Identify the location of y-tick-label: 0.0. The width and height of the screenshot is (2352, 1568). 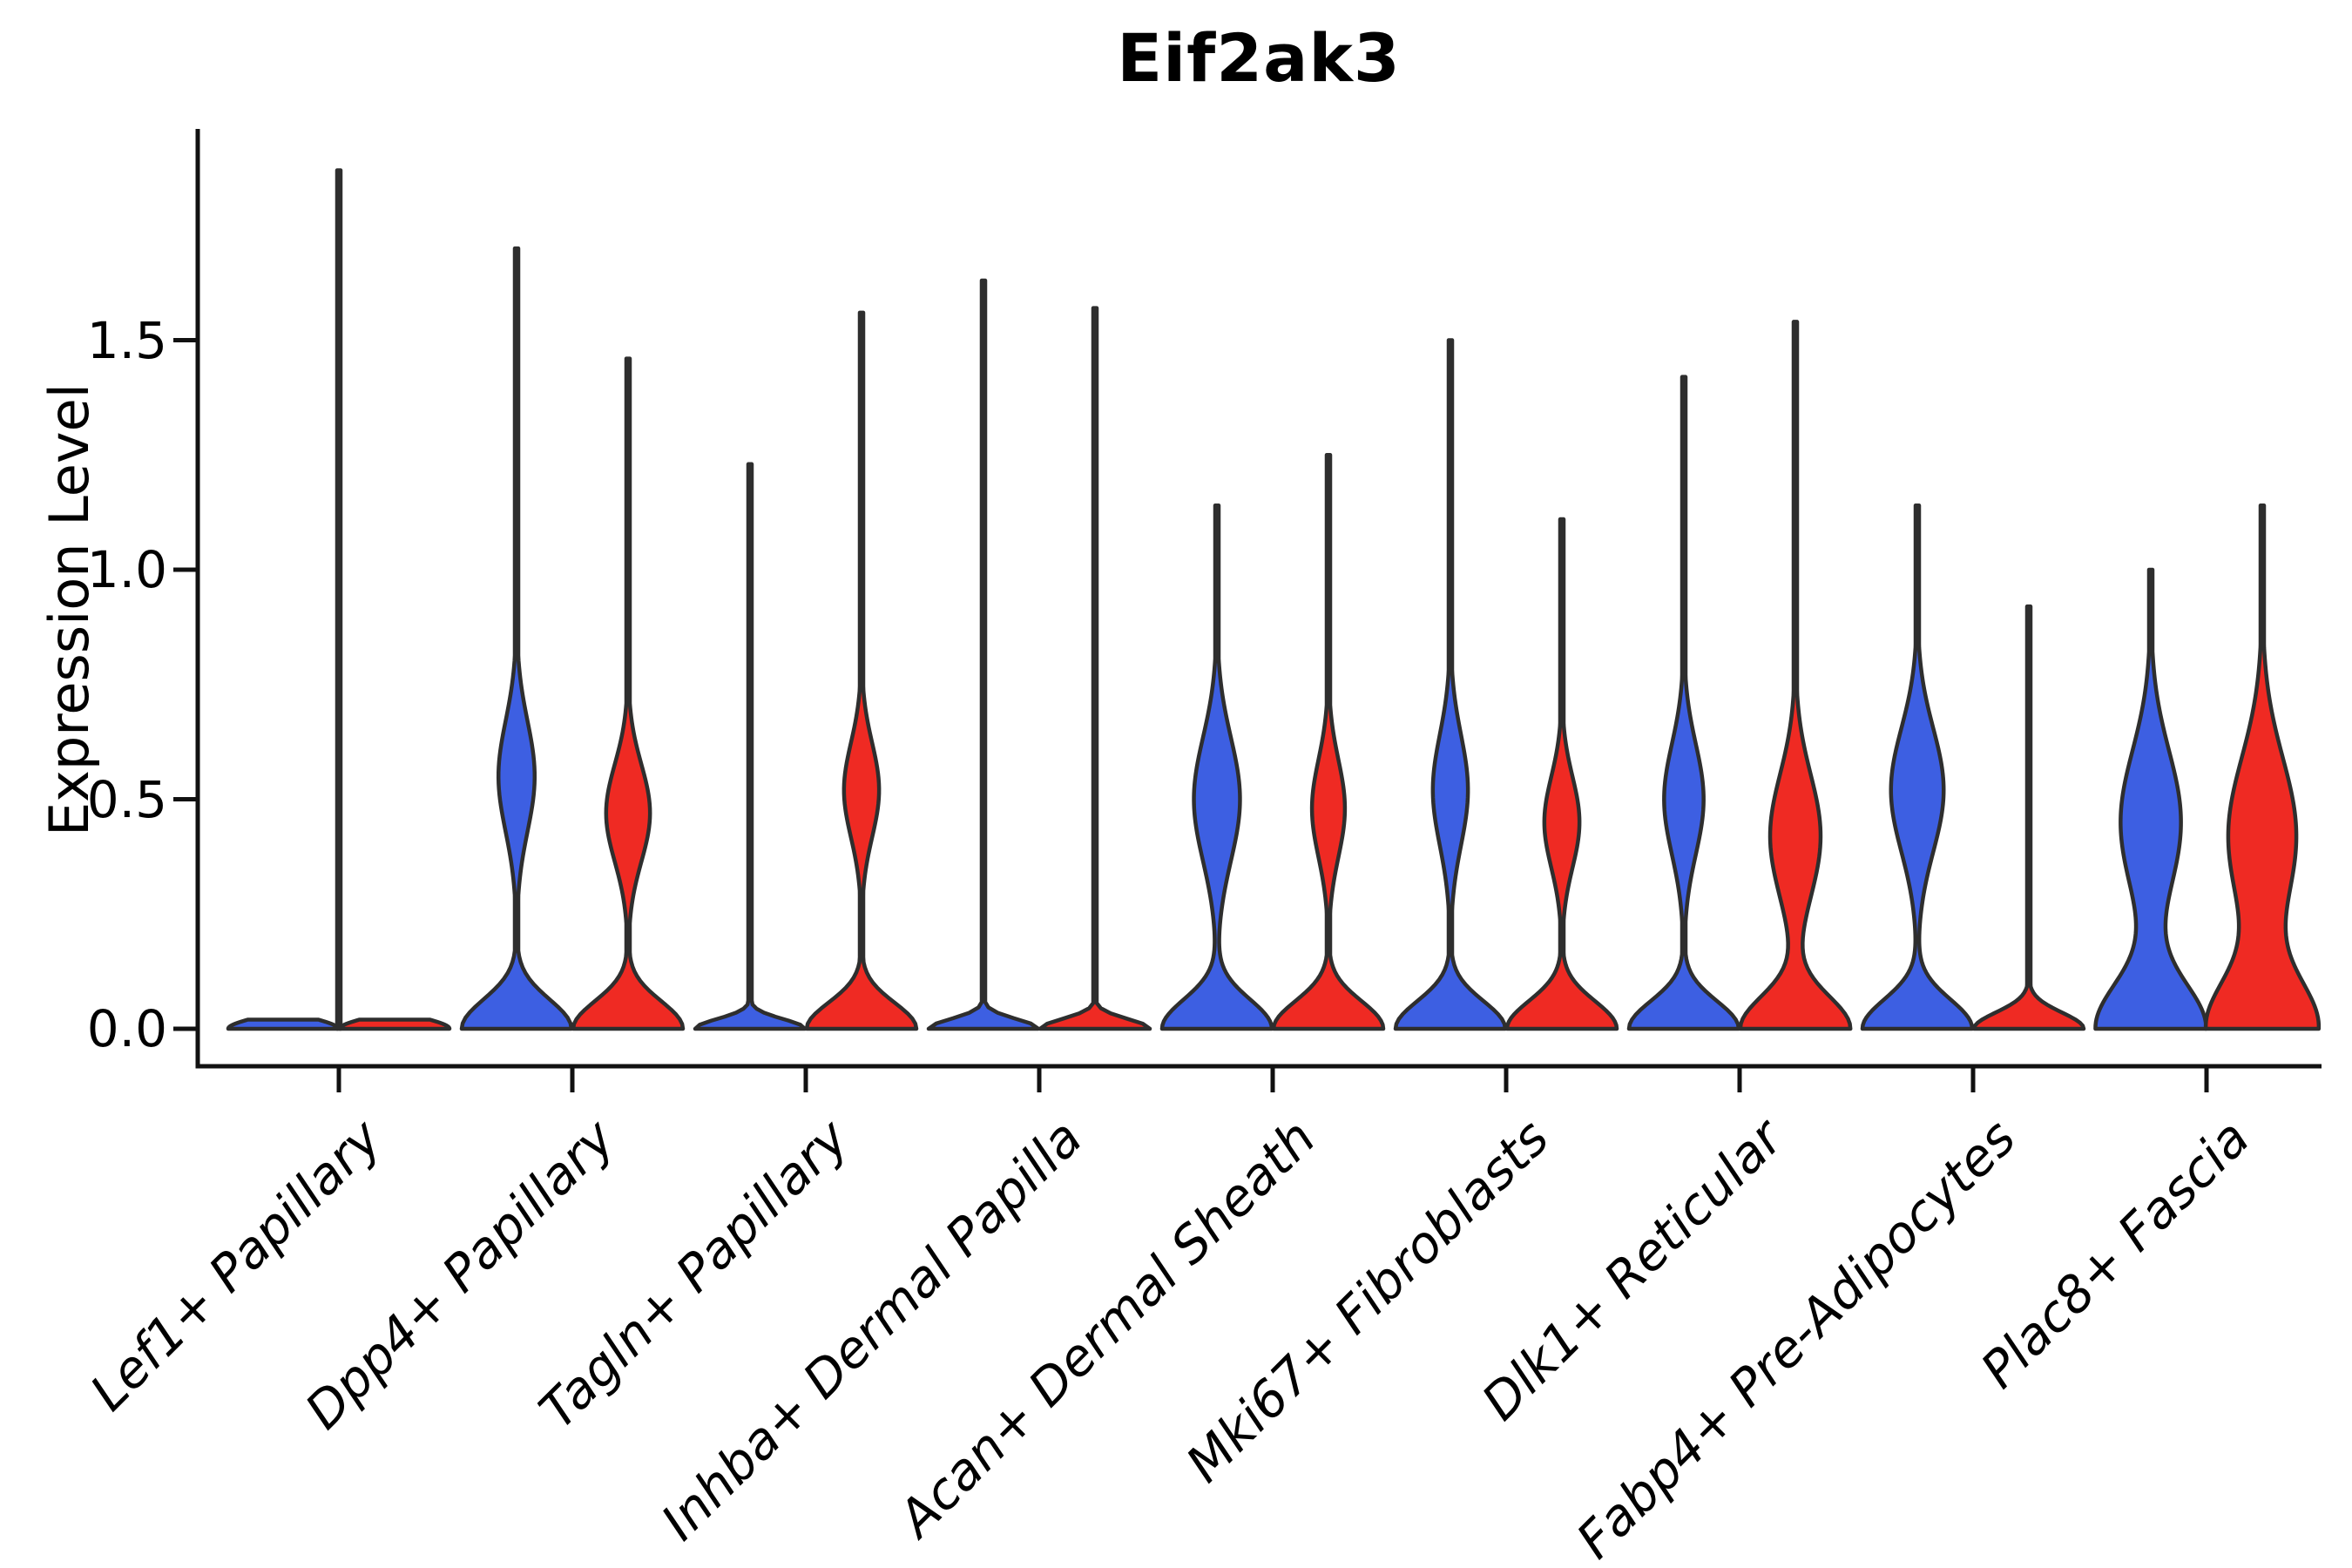
(126, 1028).